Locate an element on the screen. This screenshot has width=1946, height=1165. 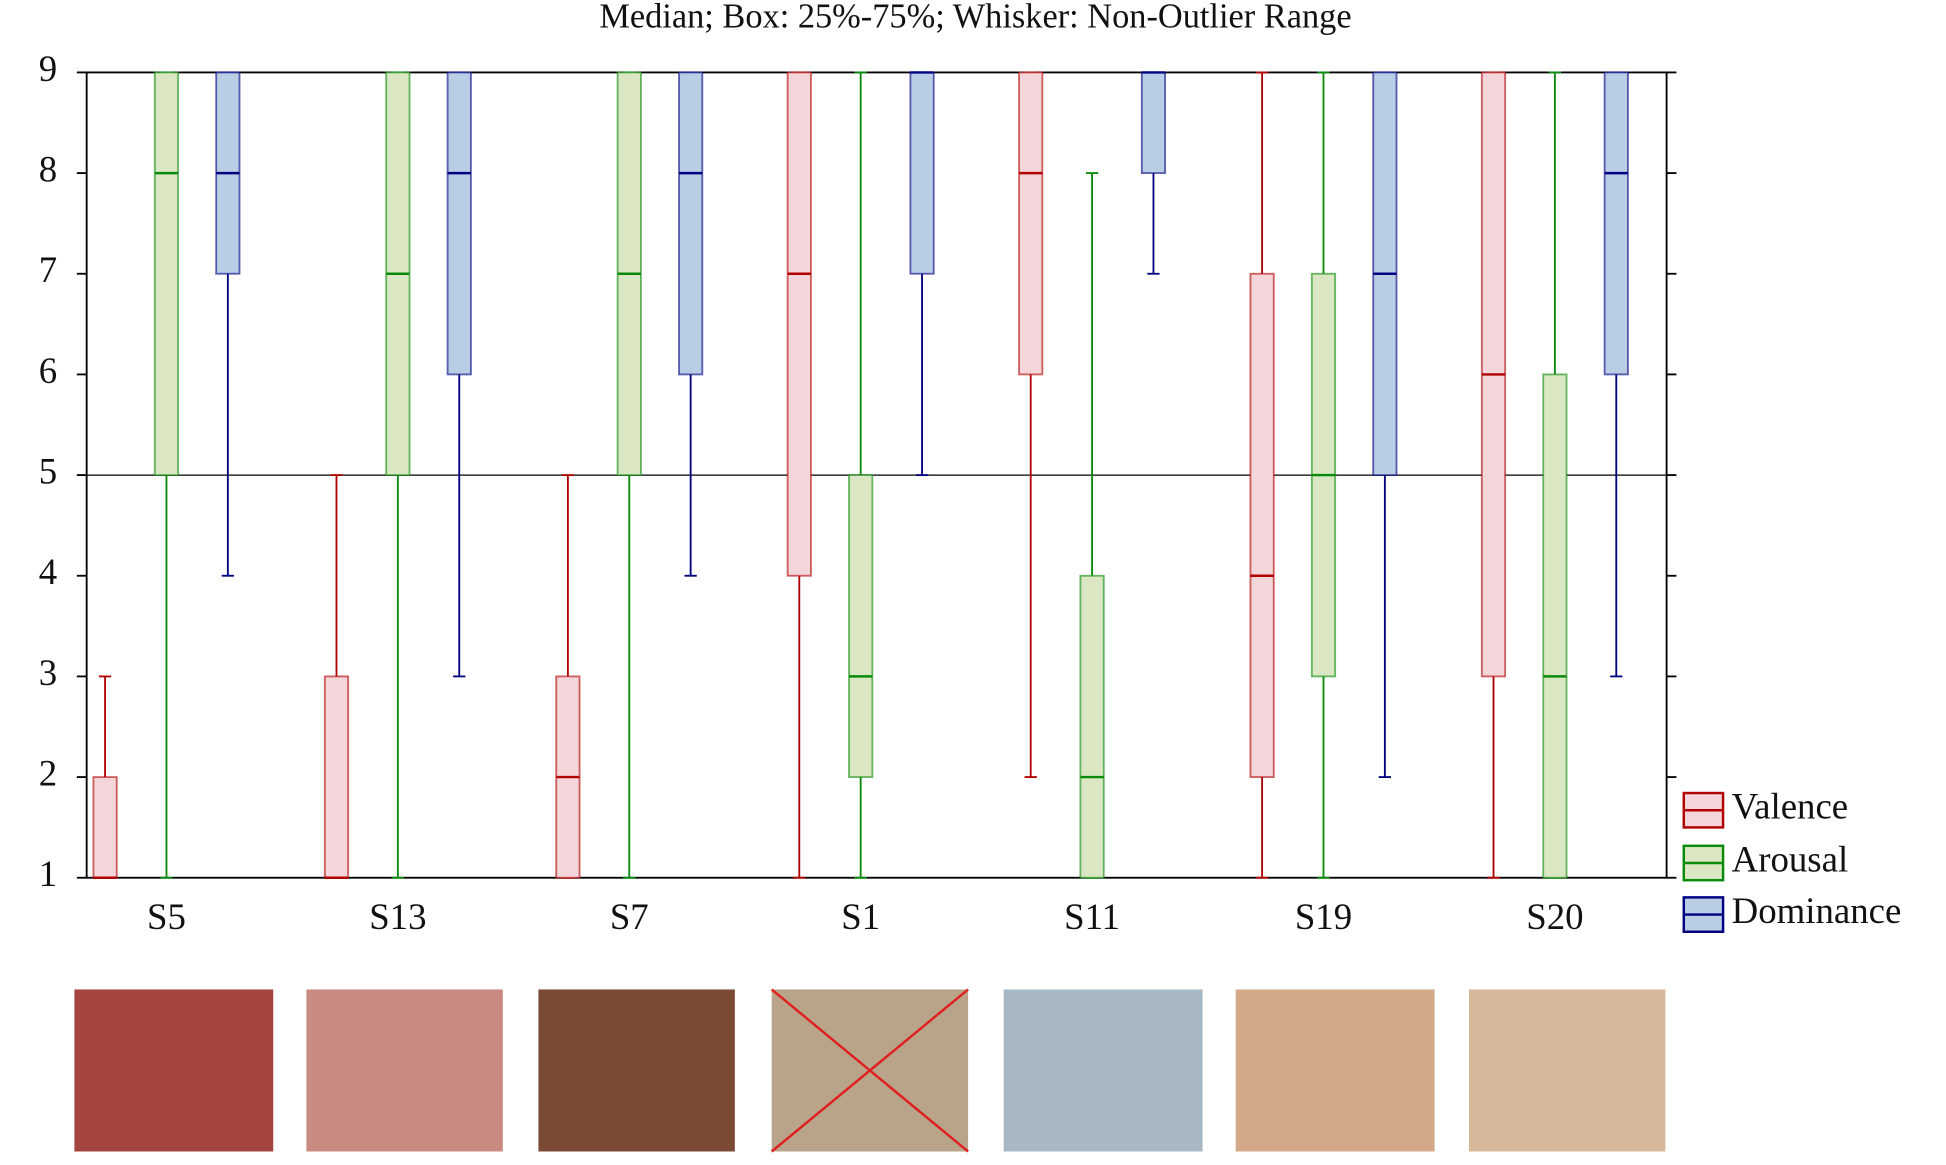
x-tick-label: S1 is located at coordinates (860, 916).